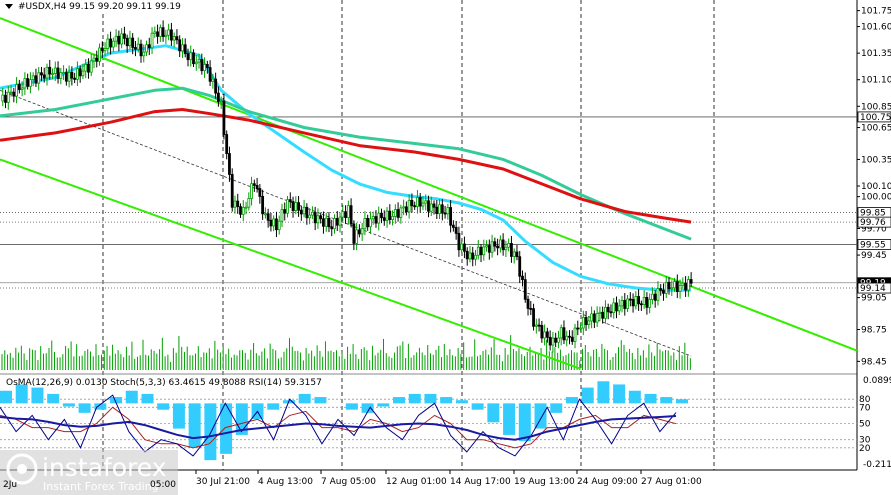  What do you see at coordinates (338, 428) in the screenshot?
I see `rsi-line` at bounding box center [338, 428].